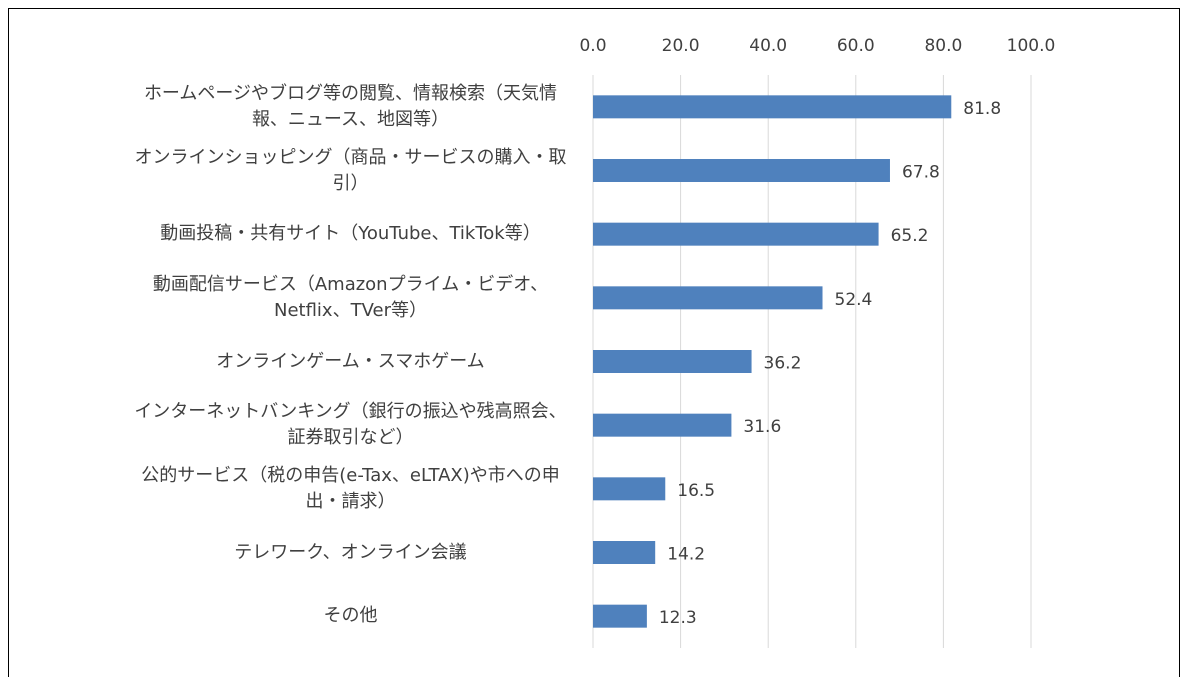  I want to click on x-tick-label: 40.0, so click(768, 46).